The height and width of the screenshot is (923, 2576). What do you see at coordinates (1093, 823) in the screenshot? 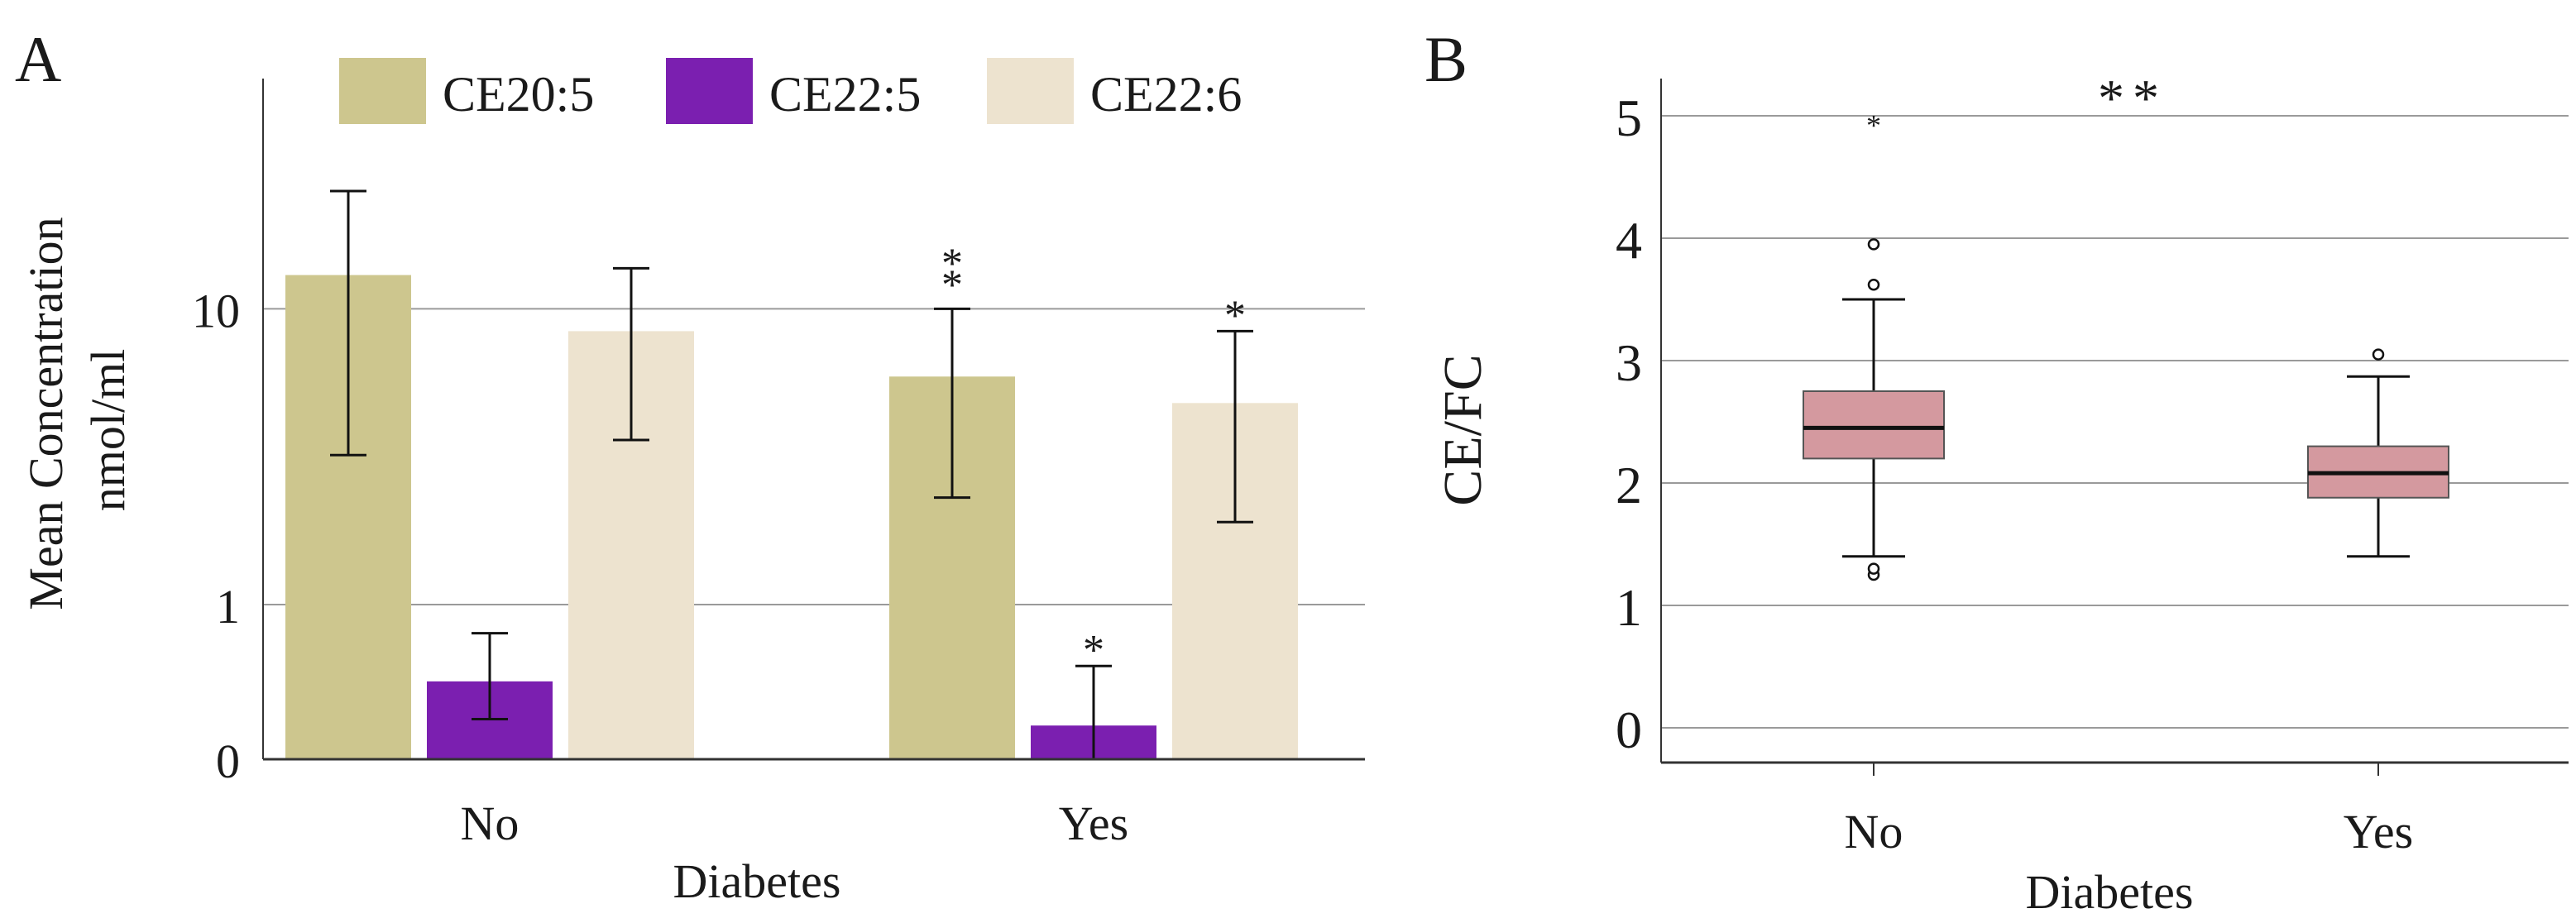
I see `panel-a-x-tick-label: Yes` at bounding box center [1093, 823].